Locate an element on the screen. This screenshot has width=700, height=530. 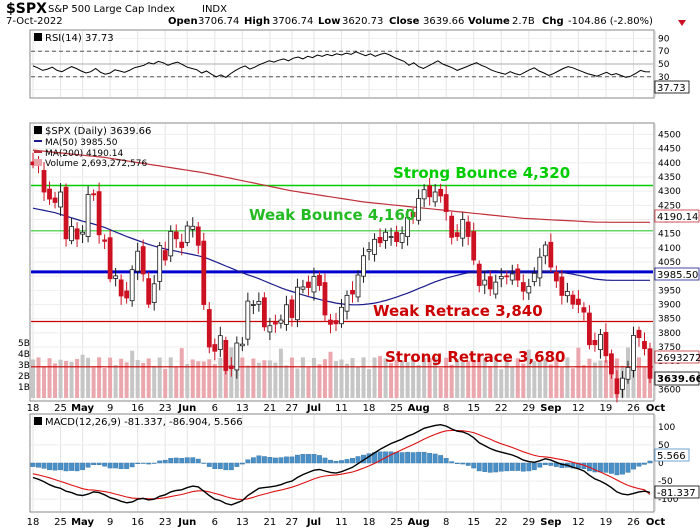
x-tick-label: Aug is located at coordinates (419, 522).